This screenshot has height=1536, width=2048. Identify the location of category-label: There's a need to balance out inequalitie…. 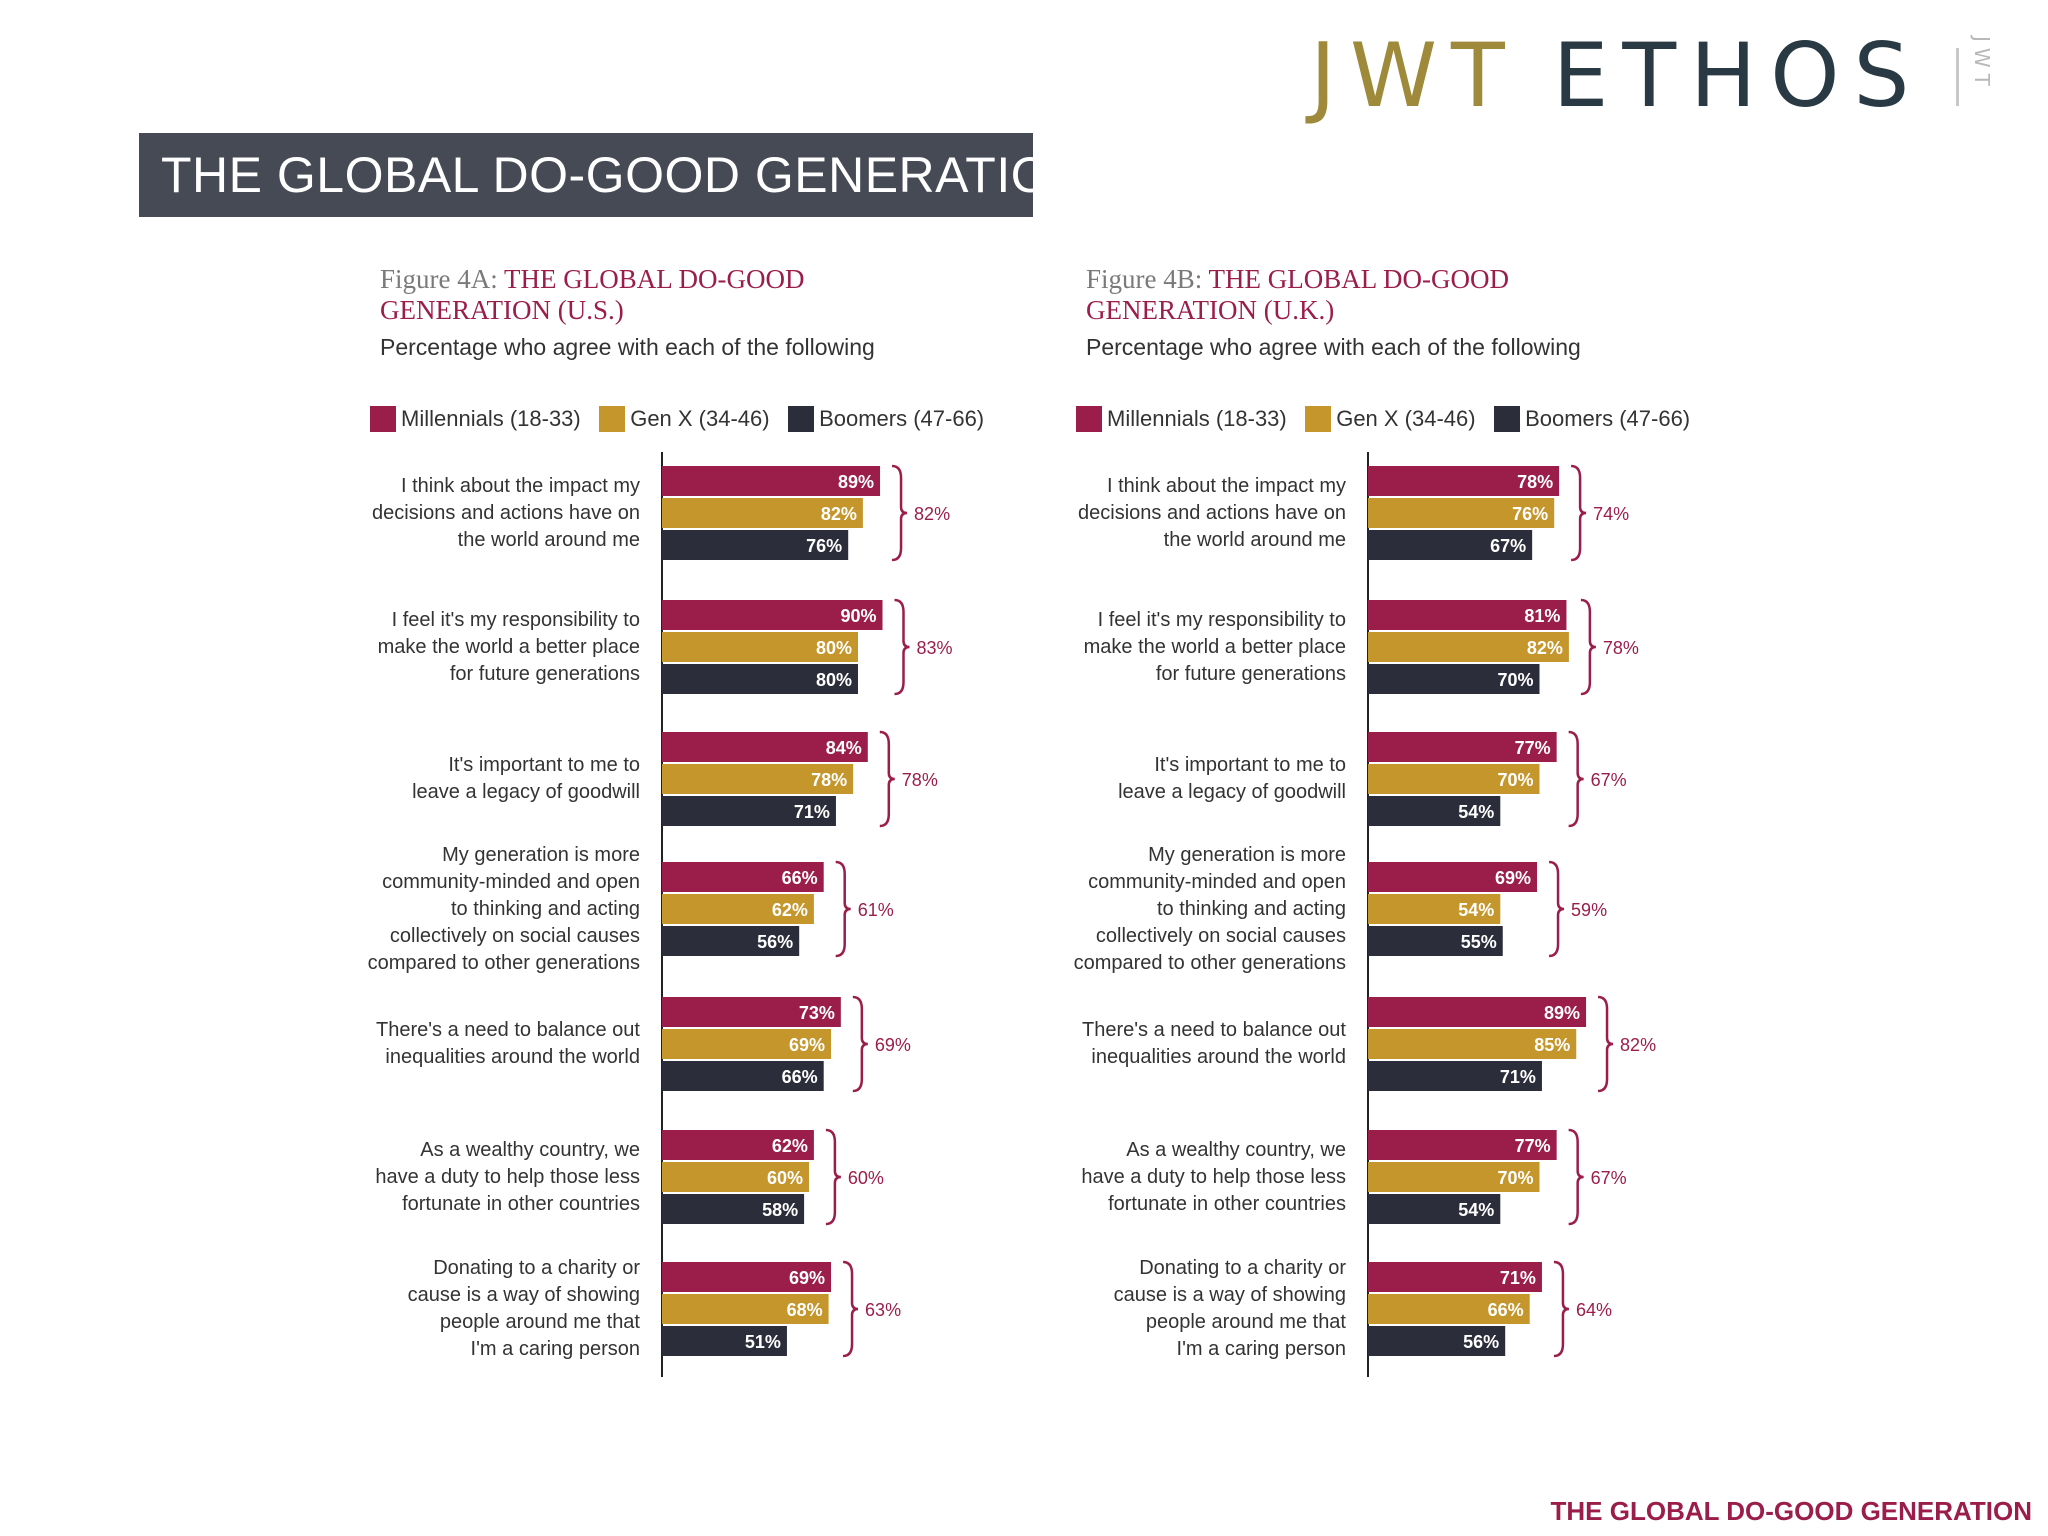
(495, 1044).